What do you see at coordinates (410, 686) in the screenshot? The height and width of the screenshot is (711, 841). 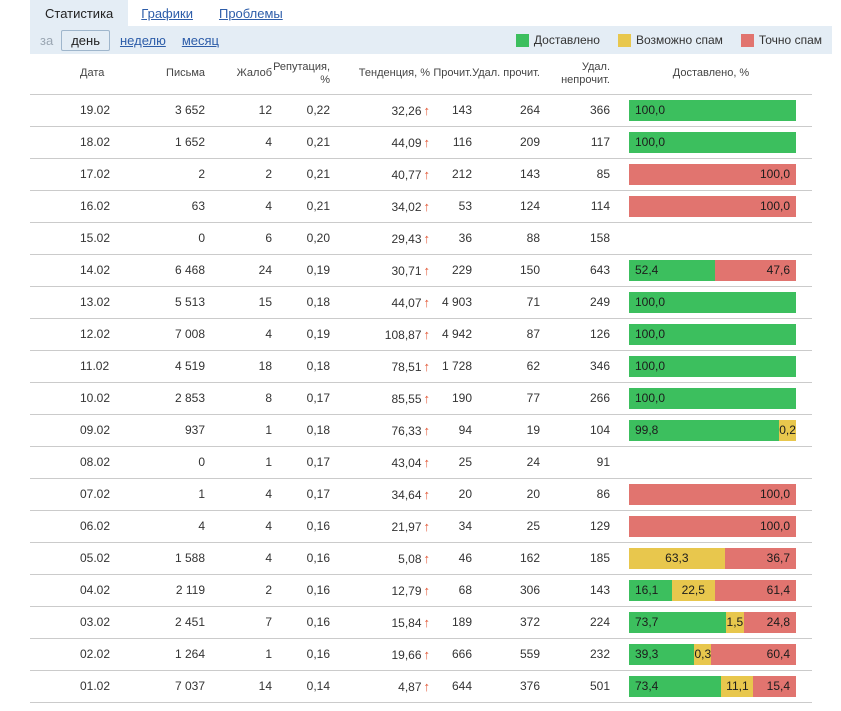 I see `trend-value: 4,87` at bounding box center [410, 686].